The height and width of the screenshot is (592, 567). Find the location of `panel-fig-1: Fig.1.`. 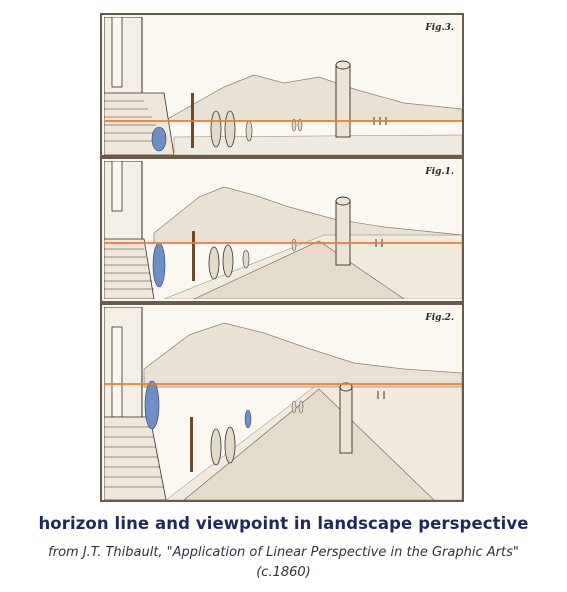

panel-fig-1: Fig.1. is located at coordinates (283, 230).